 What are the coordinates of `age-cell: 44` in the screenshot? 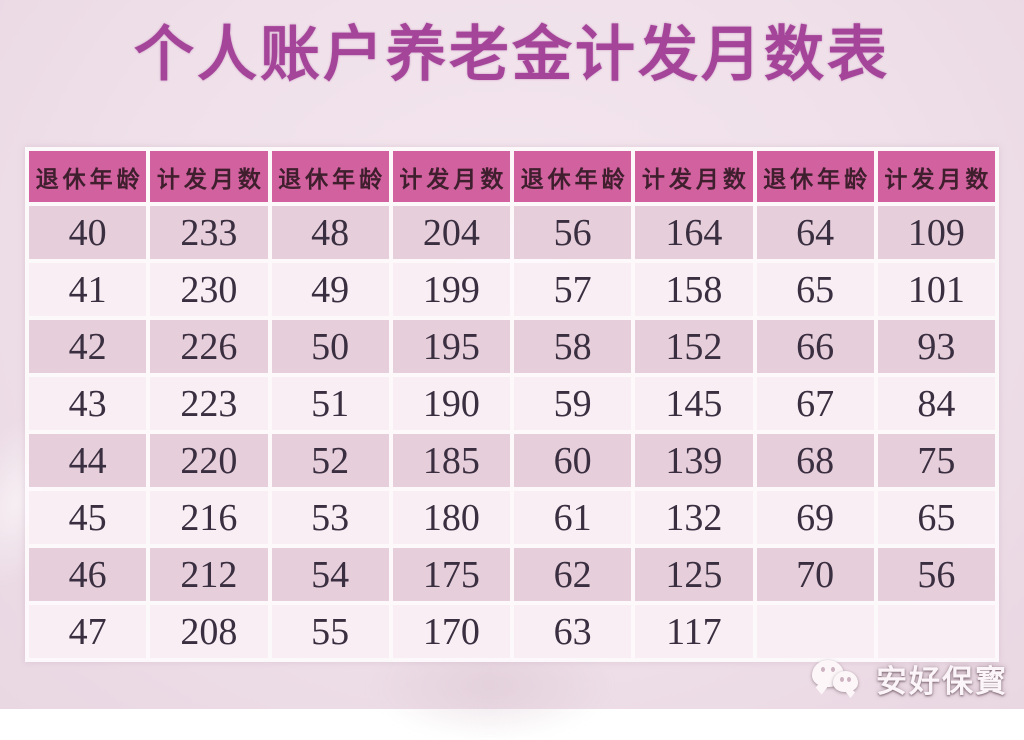 It's located at (88, 460).